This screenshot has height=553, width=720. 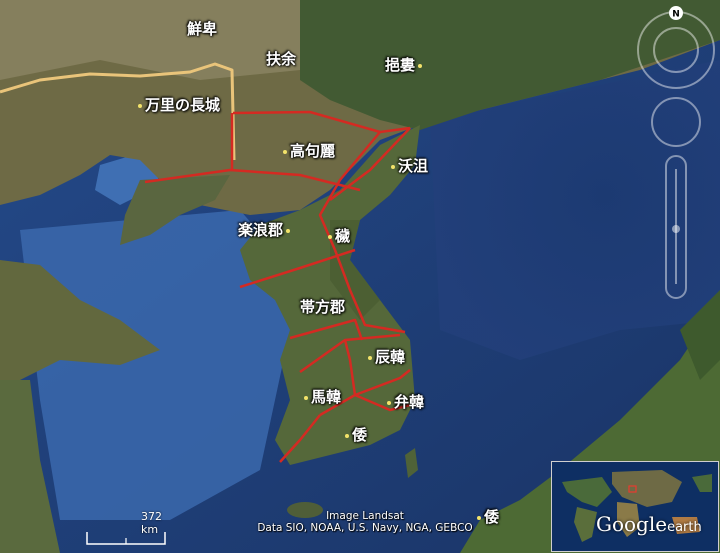 What do you see at coordinates (365, 528) in the screenshot?
I see `attribution-line-2: Data SIO, NOAA, U.S. Navy, NGA, GEBCO` at bounding box center [365, 528].